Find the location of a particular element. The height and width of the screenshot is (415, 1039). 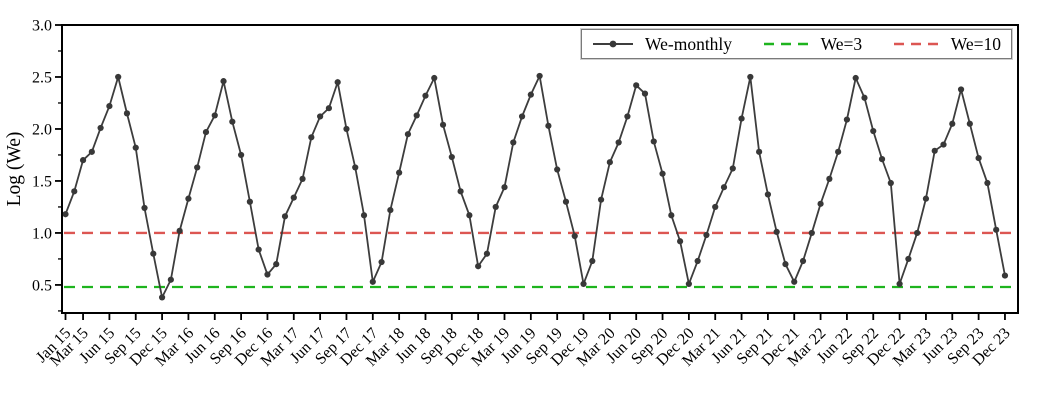

legend-item-we3: We=3 is located at coordinates (812, 44).